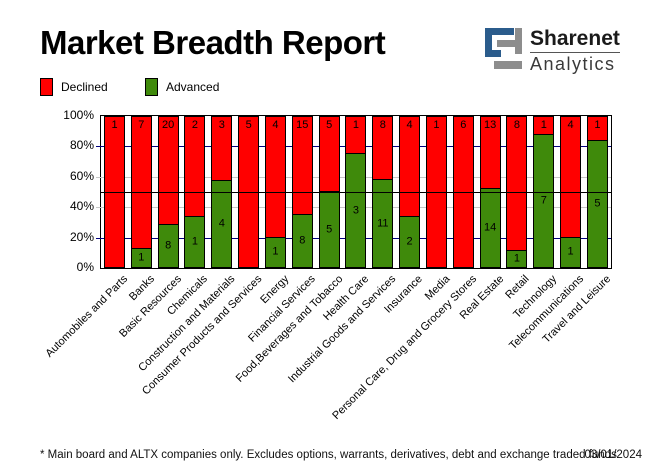 This screenshot has width=655, height=470. I want to click on advanced-segment: 4, so click(222, 224).